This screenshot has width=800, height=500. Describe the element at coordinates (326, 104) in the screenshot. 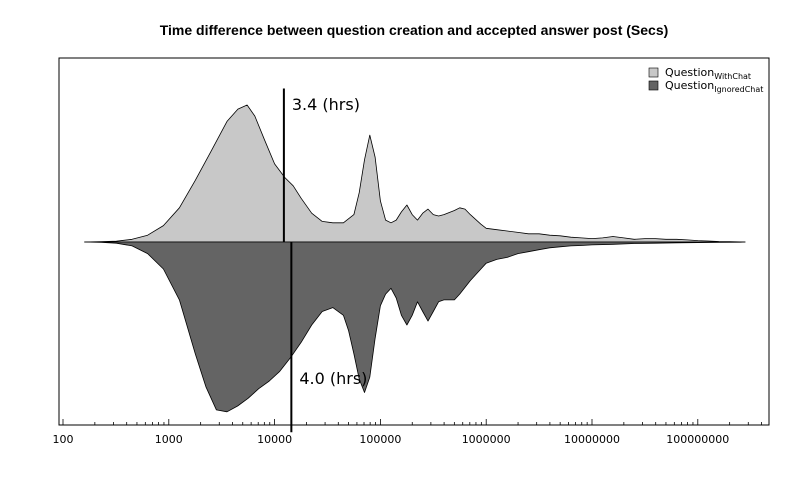

I see `median-label-withchat: 3.4 (hrs)` at that location.